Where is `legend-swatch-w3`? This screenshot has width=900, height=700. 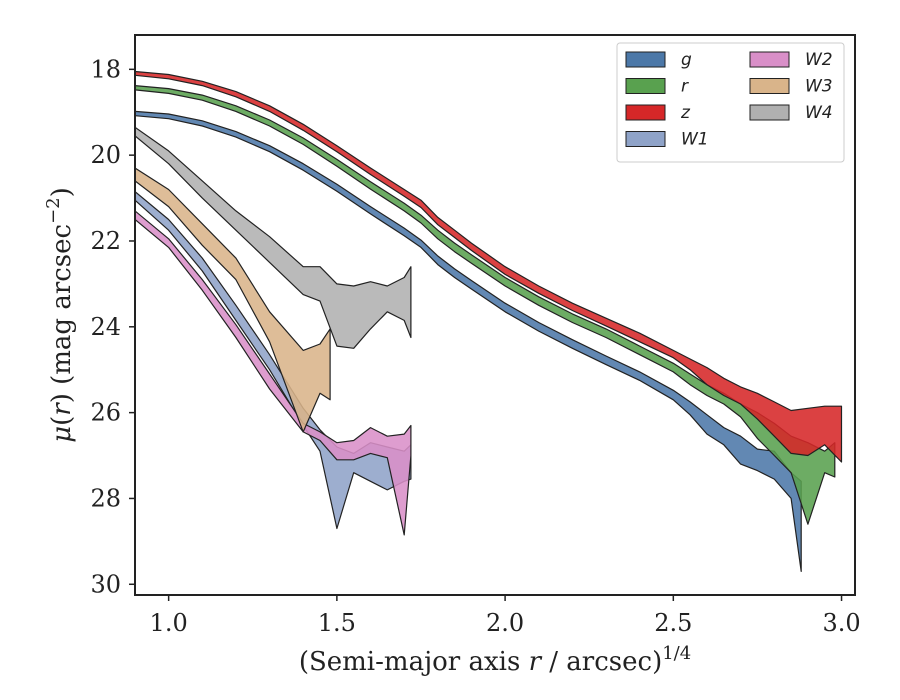
legend-swatch-w3 is located at coordinates (769, 86).